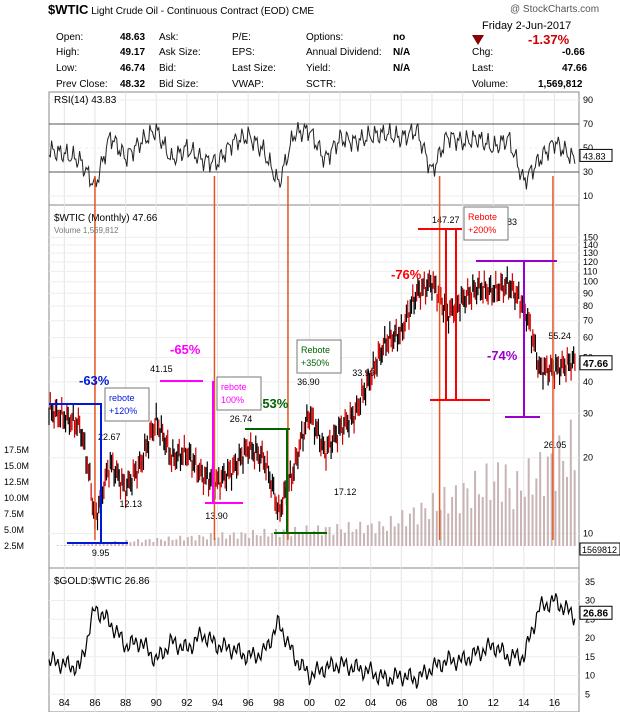 The height and width of the screenshot is (712, 620). Describe the element at coordinates (102, 581) in the screenshot. I see `gold-label: $GOLD:$WTIC 26.86` at that location.